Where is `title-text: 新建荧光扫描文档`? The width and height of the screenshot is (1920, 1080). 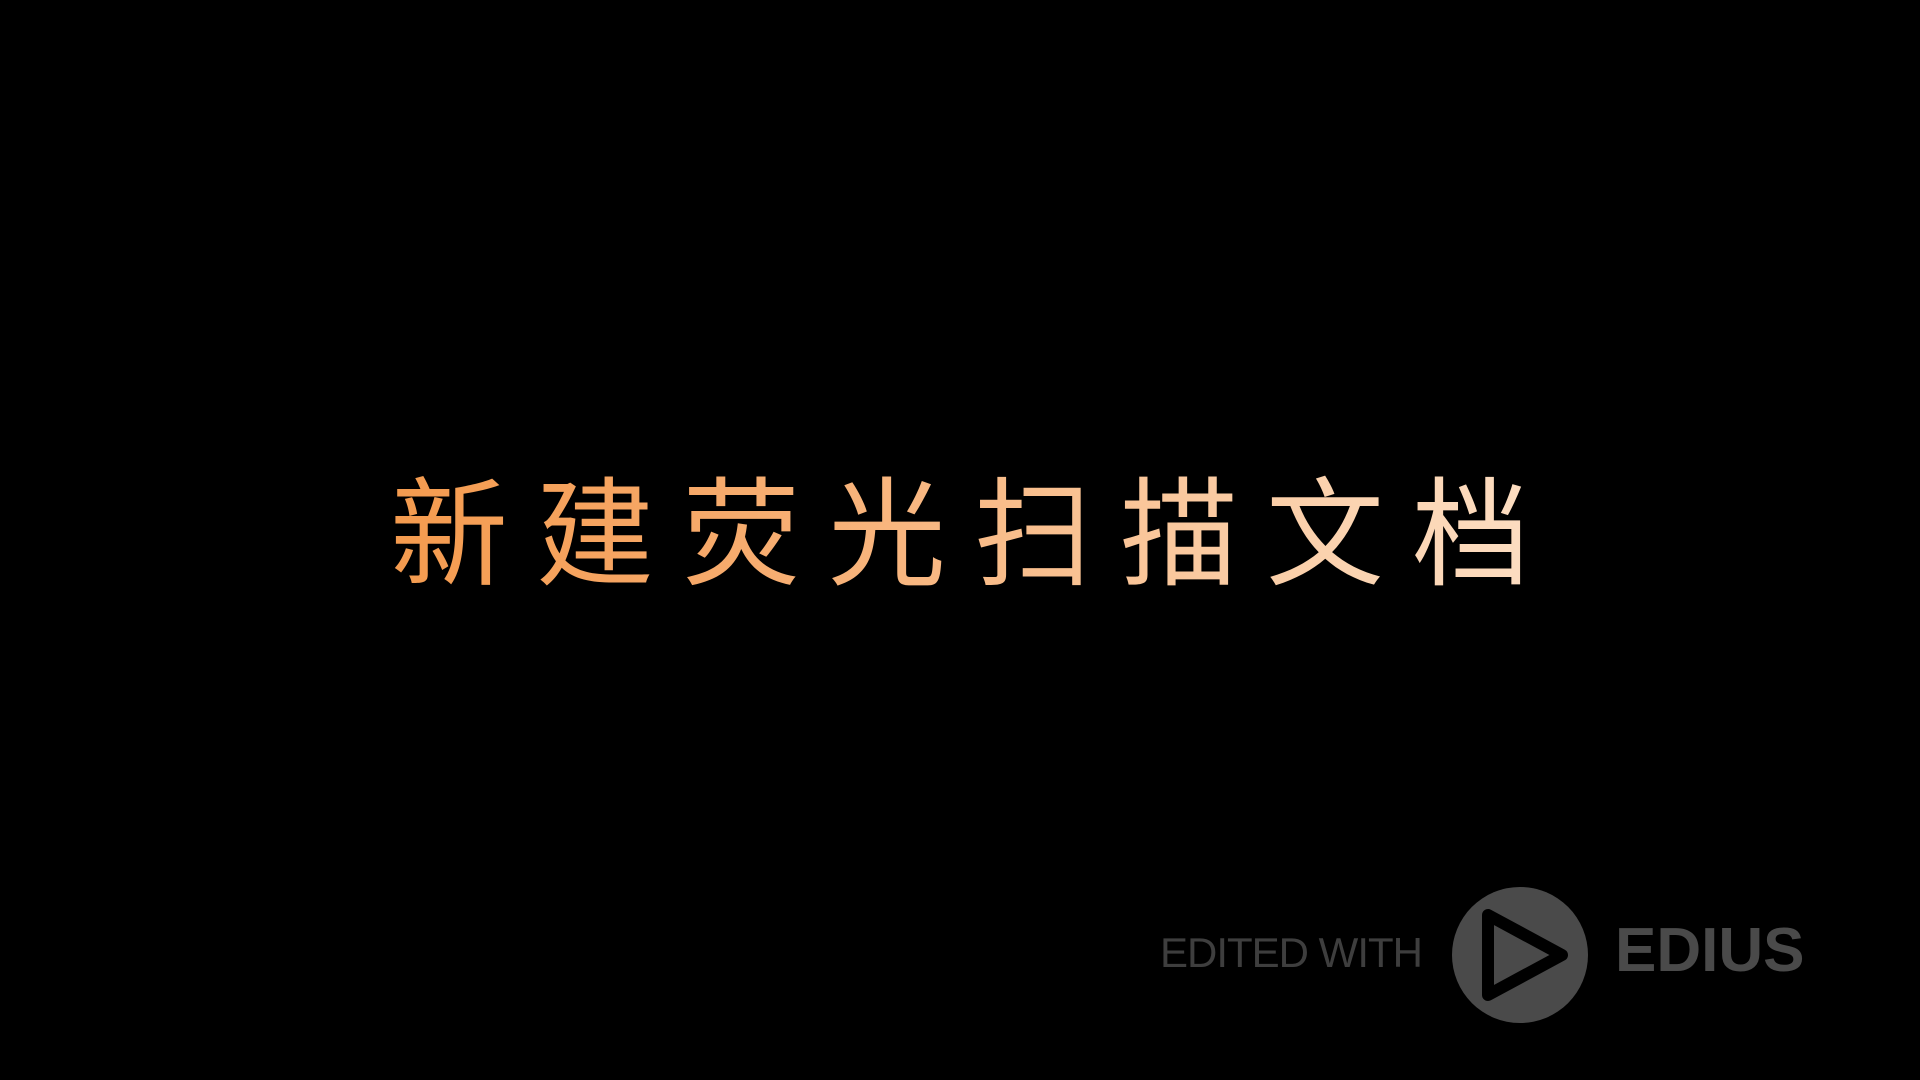 title-text: 新建荧光扫描文档 is located at coordinates (960, 535).